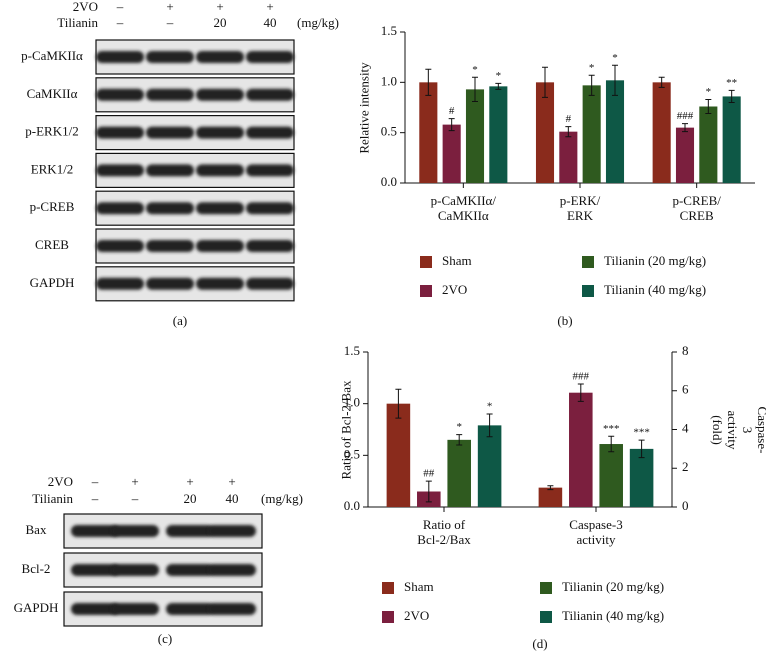 Image resolution: width=766 pixels, height=655 pixels. What do you see at coordinates (36, 568) in the screenshot?
I see `band-label: Bcl-2` at bounding box center [36, 568].